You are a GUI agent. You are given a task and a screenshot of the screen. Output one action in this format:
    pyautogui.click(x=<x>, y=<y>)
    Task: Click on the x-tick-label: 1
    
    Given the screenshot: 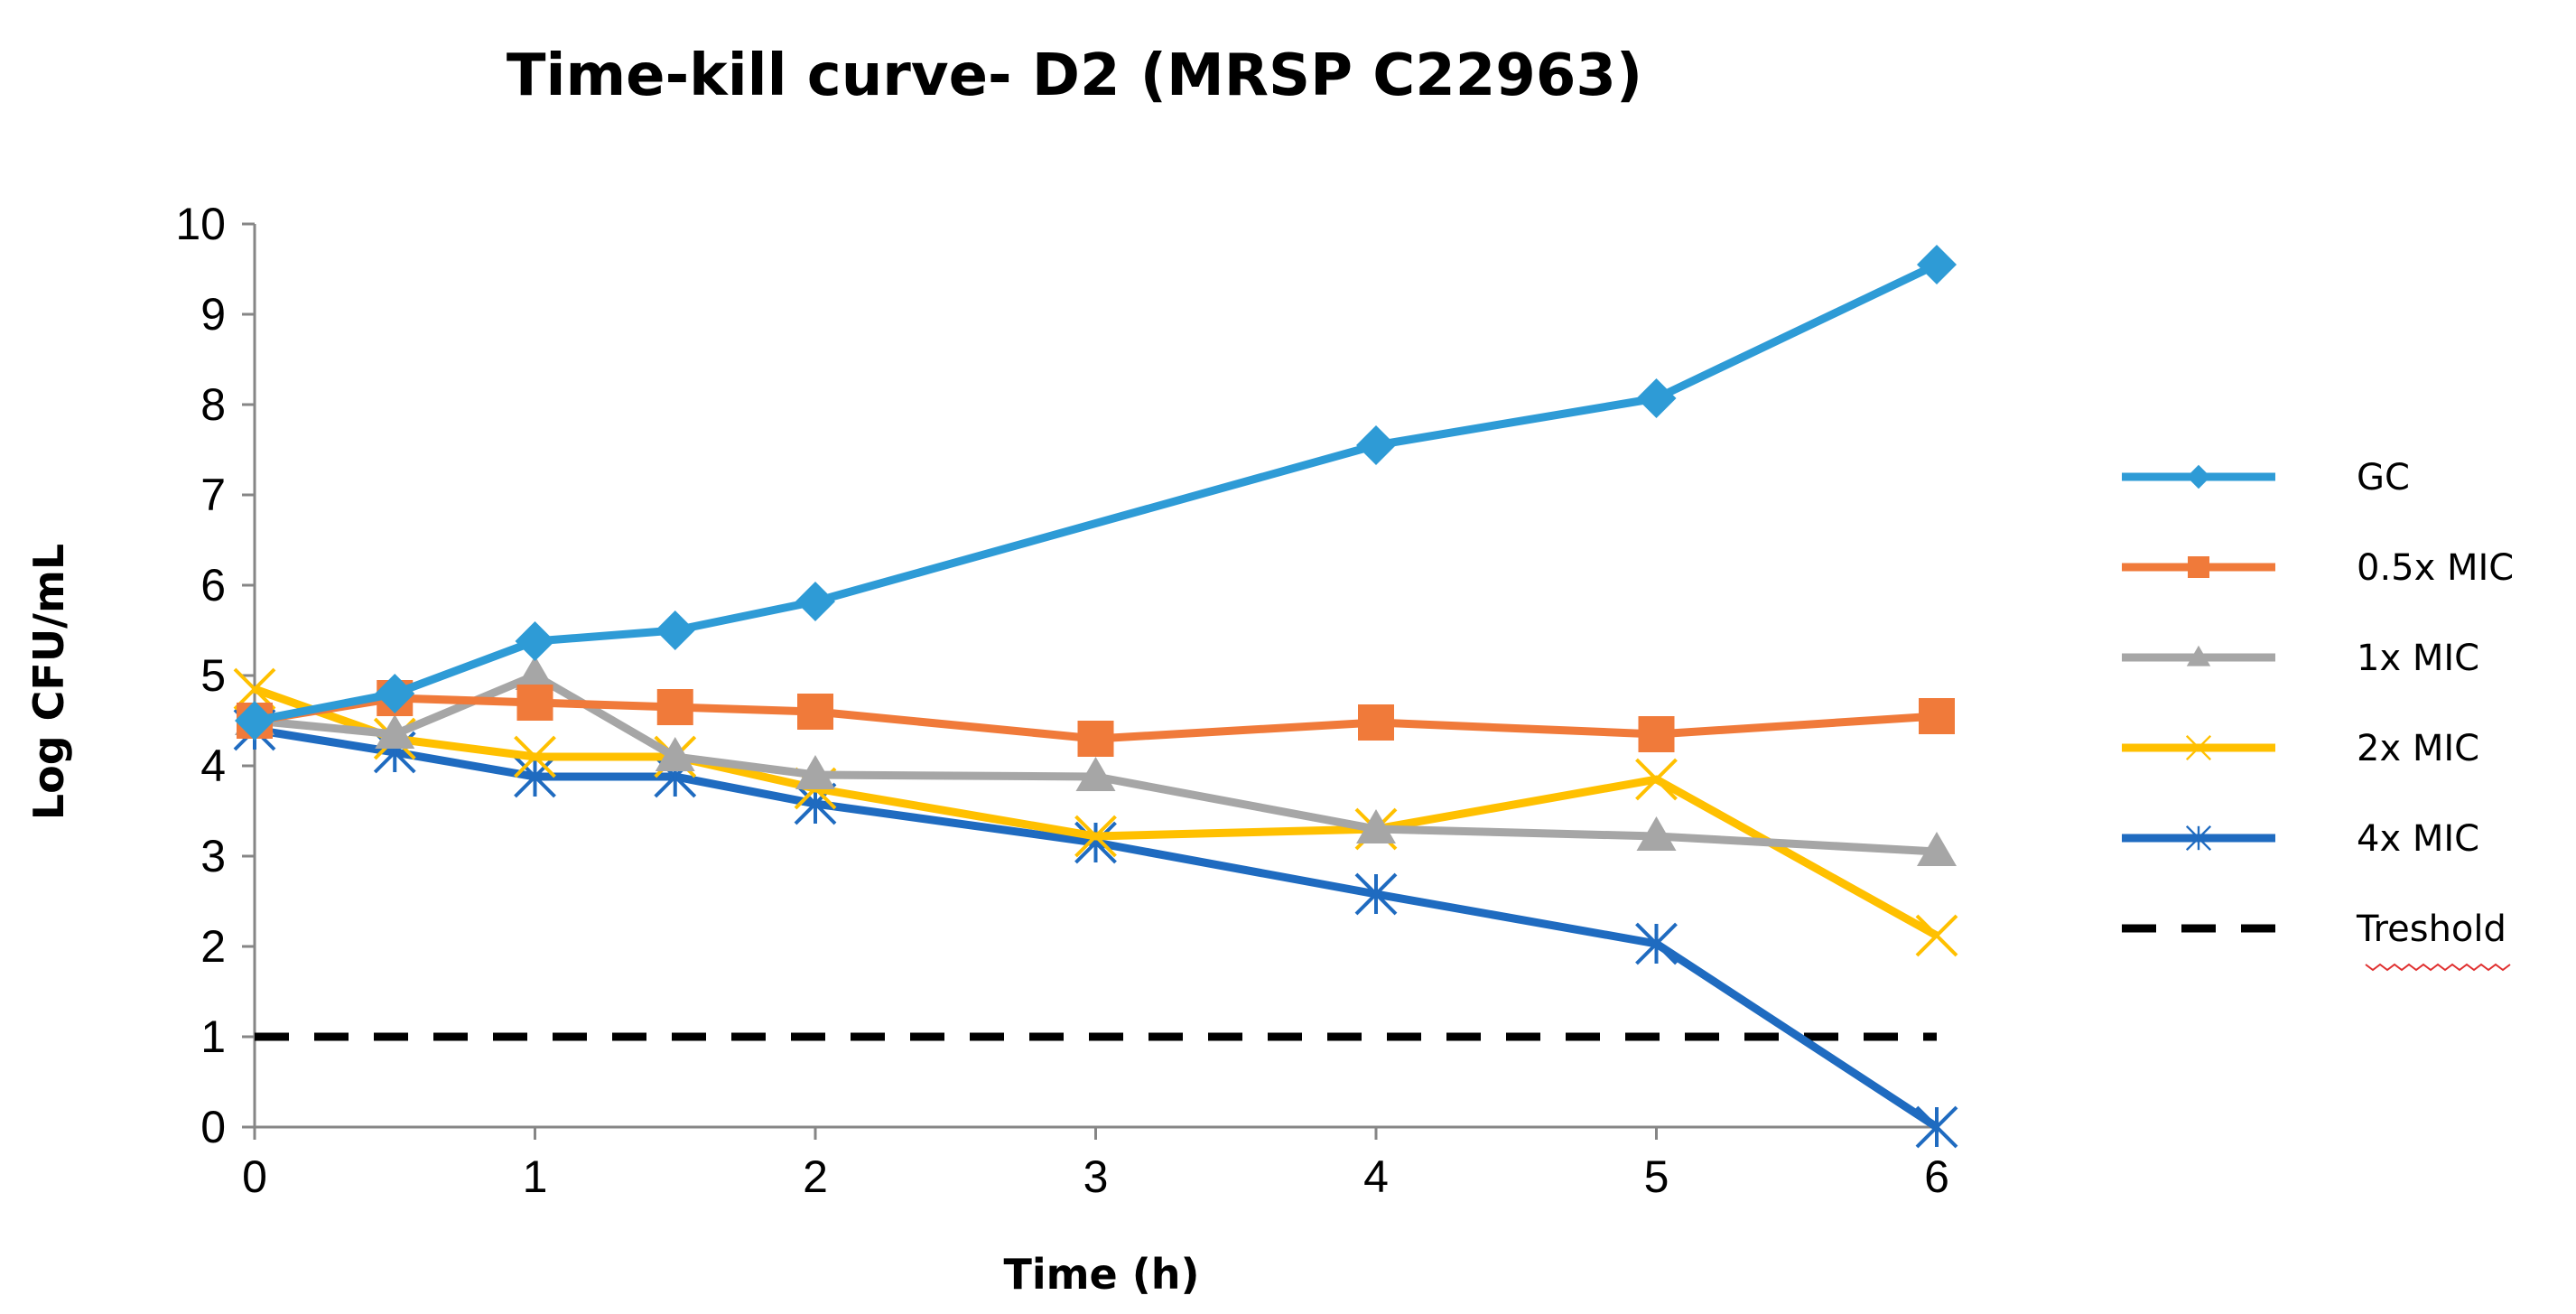 What is the action you would take?
    pyautogui.click(x=535, y=1176)
    